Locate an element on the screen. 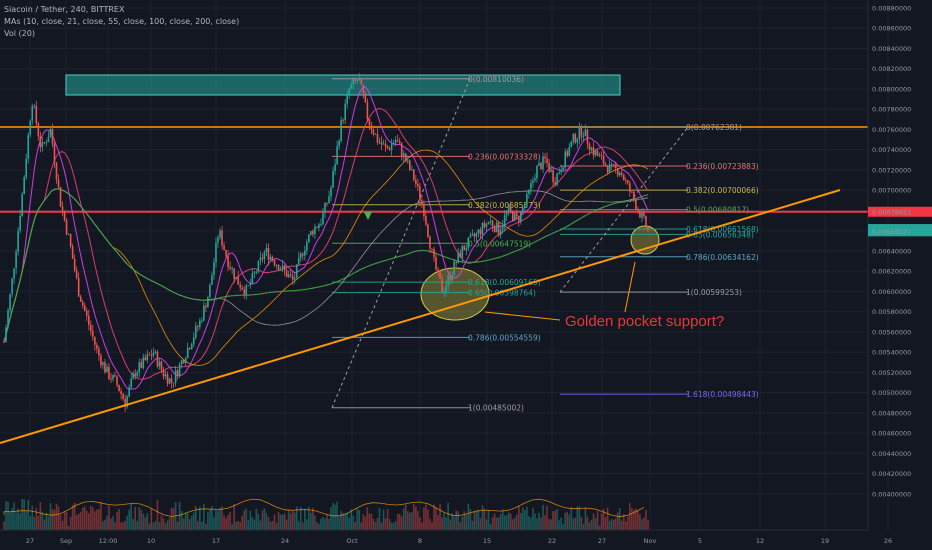 Image resolution: width=932 pixels, height=550 pixels. y-tick-label: 0.00520000 is located at coordinates (891, 373).